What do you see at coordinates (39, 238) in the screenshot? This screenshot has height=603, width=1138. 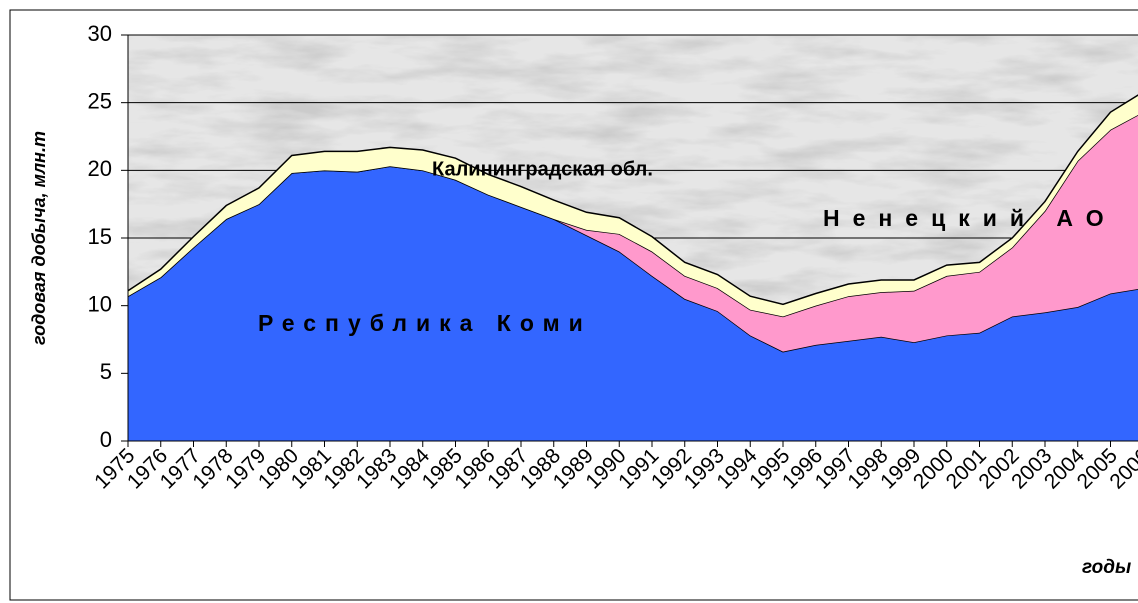 I see `y-axis-label: годовая добыча, млн.т` at bounding box center [39, 238].